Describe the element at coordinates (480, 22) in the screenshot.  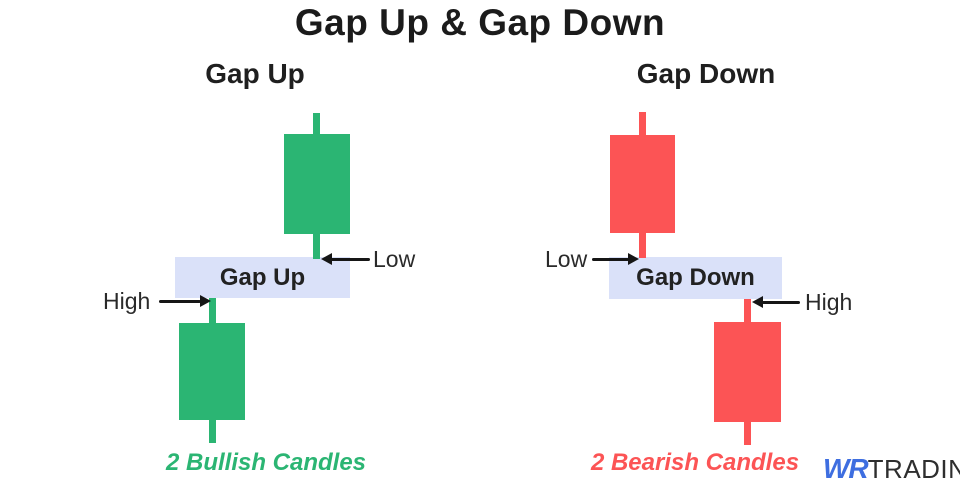
I see `page-title: Gap Up & Gap Down` at that location.